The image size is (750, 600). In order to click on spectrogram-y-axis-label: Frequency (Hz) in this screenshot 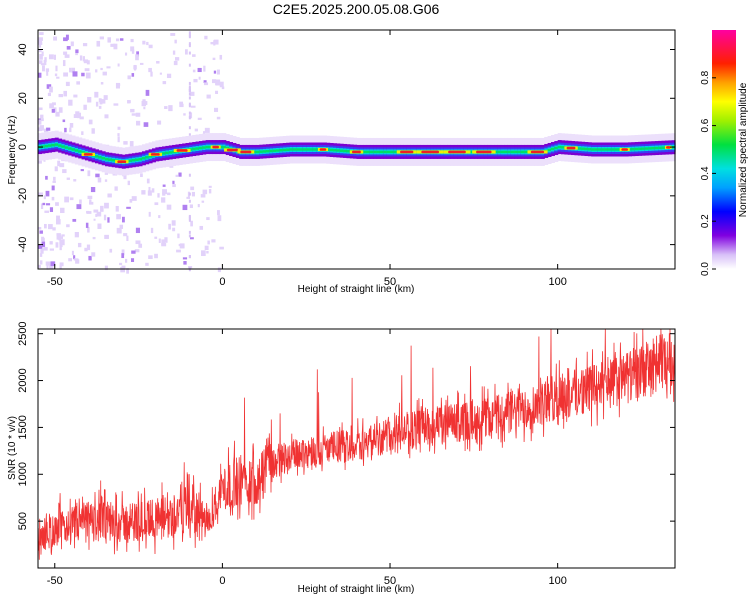, I will do `click(12, 150)`.